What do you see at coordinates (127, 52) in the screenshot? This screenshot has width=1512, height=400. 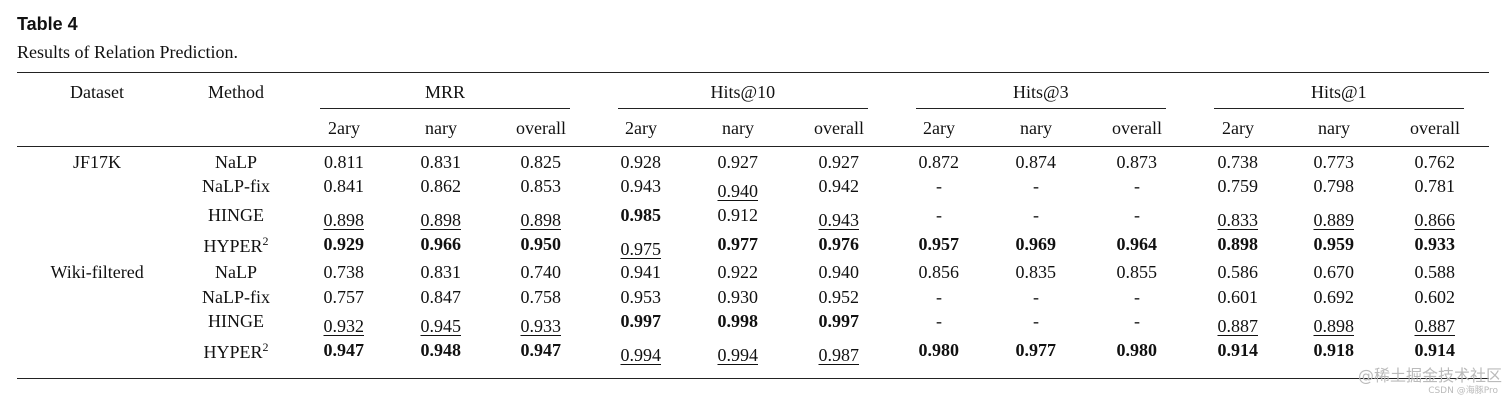 I see `table-caption: Results of Relation Prediction.` at bounding box center [127, 52].